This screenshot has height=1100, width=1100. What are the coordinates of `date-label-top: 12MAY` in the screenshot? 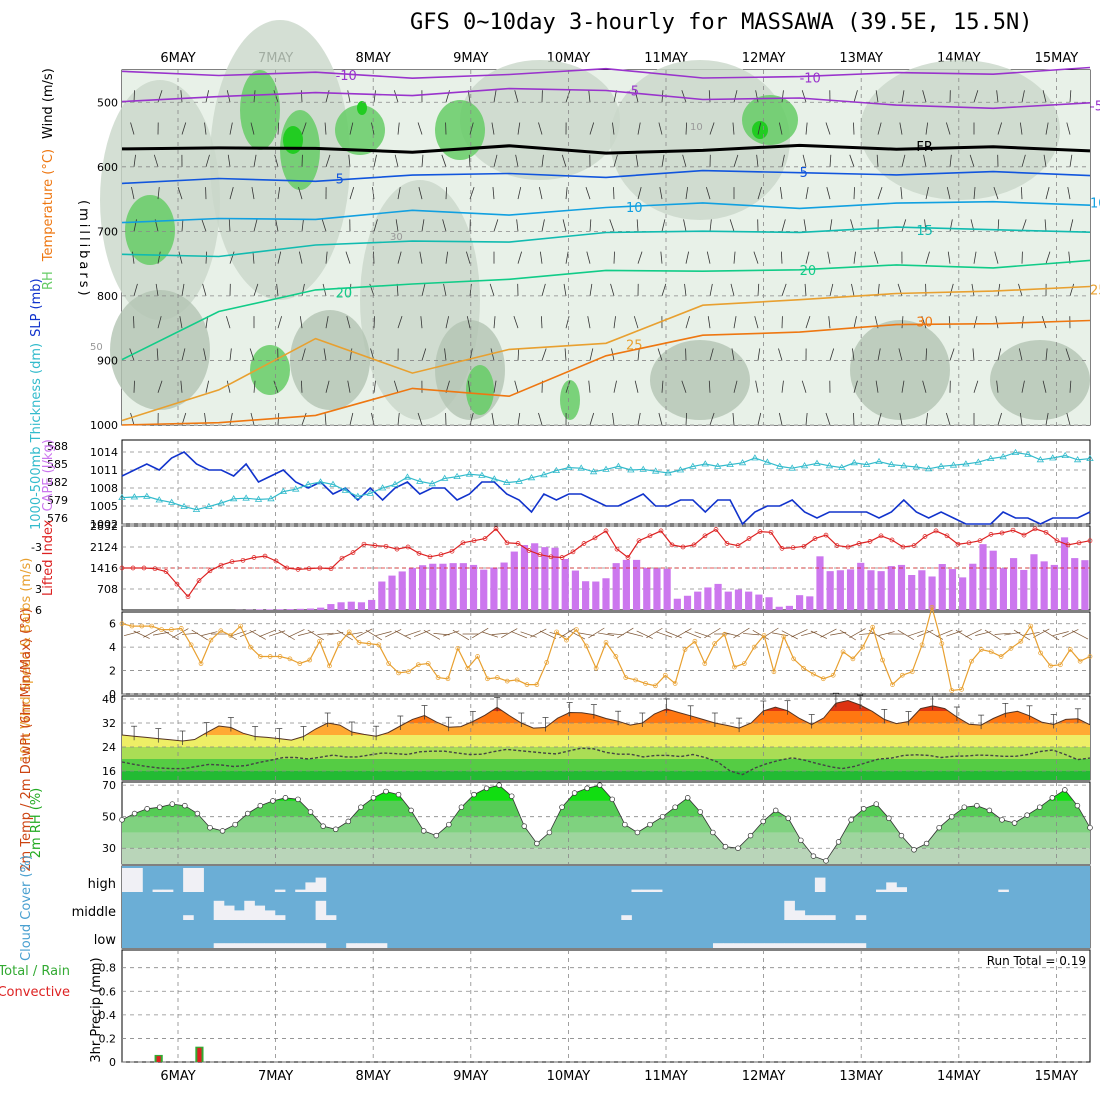 It's located at (764, 58).